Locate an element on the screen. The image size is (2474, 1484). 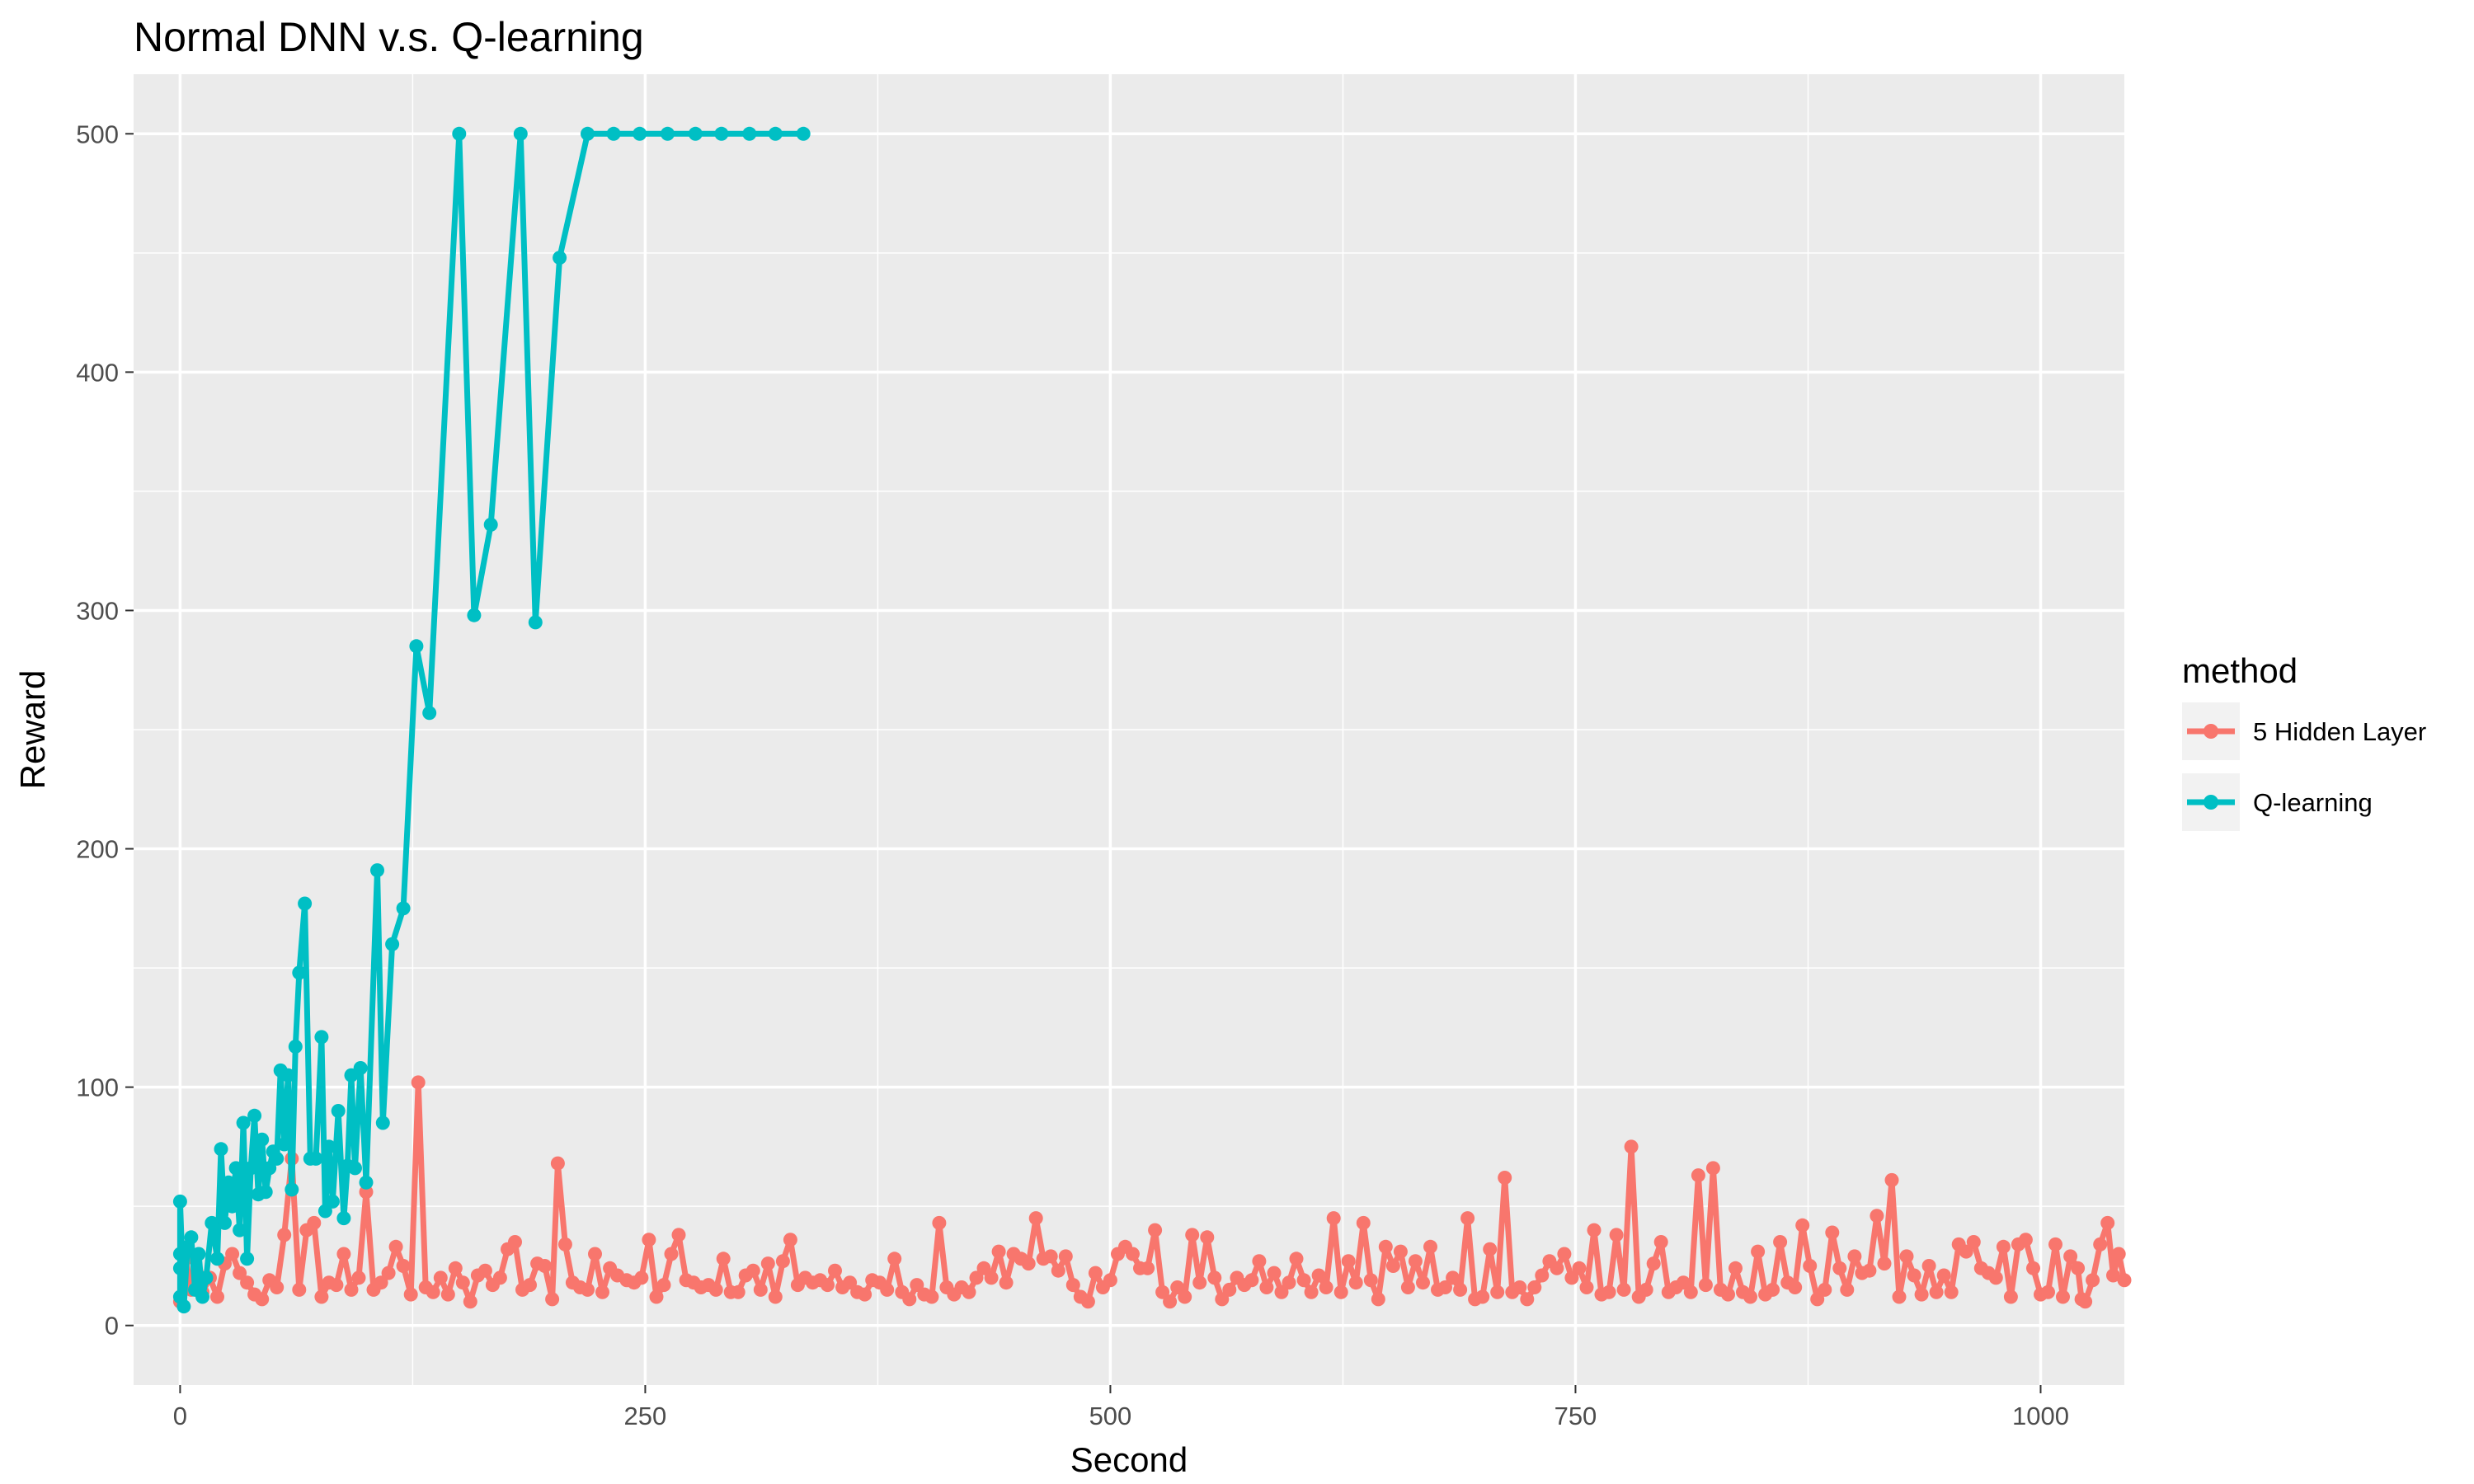
y-tick-label: 300 is located at coordinates (97, 610).